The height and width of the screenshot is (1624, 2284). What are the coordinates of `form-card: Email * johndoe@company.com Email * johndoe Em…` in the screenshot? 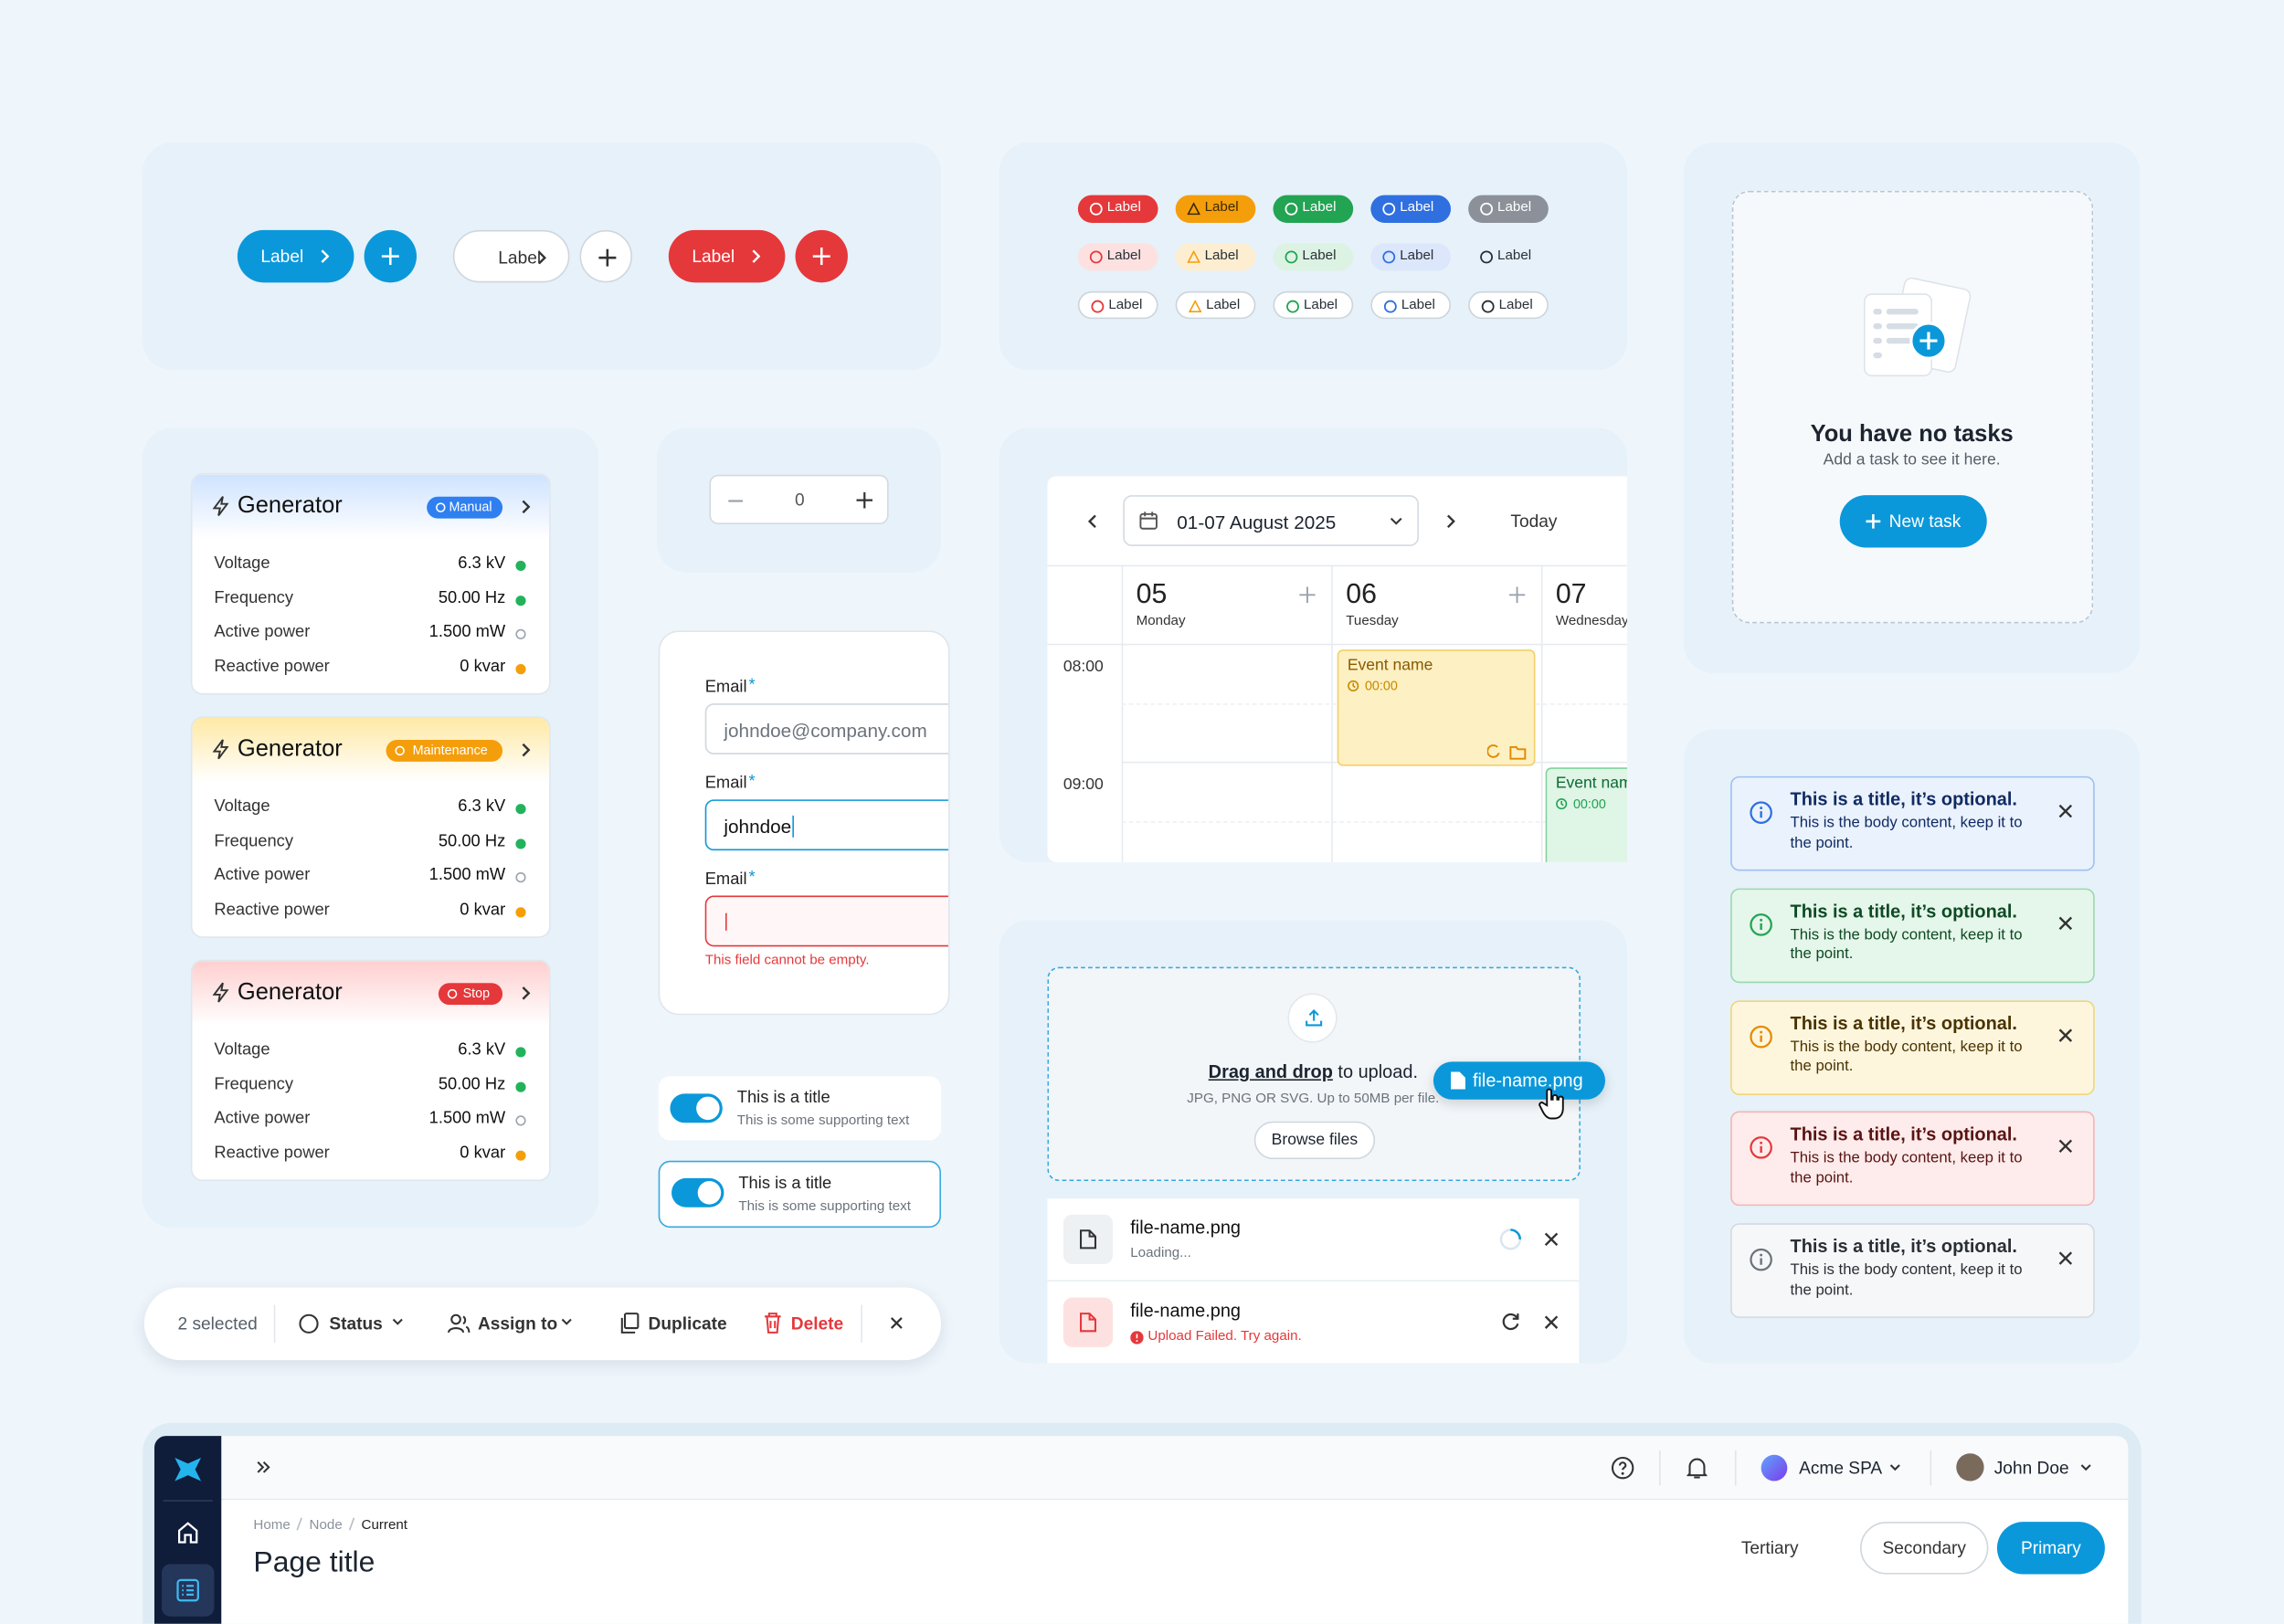 It's located at (804, 823).